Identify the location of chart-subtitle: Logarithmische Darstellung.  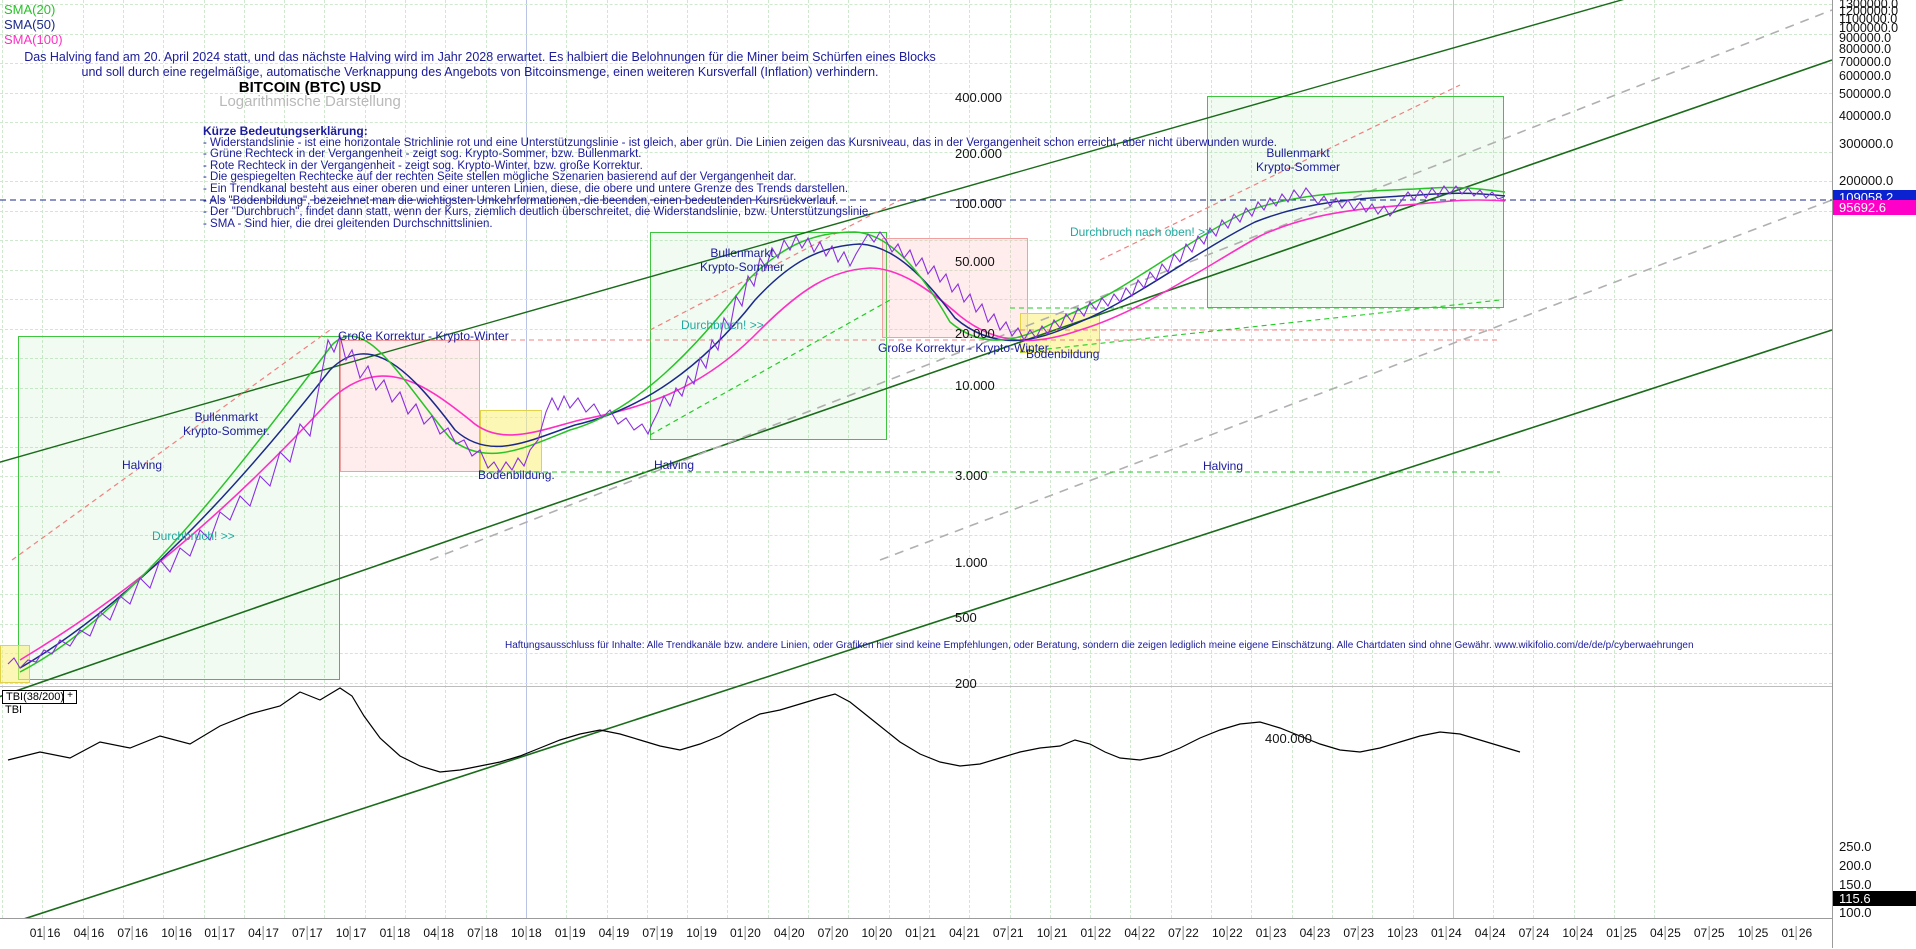
(310, 101).